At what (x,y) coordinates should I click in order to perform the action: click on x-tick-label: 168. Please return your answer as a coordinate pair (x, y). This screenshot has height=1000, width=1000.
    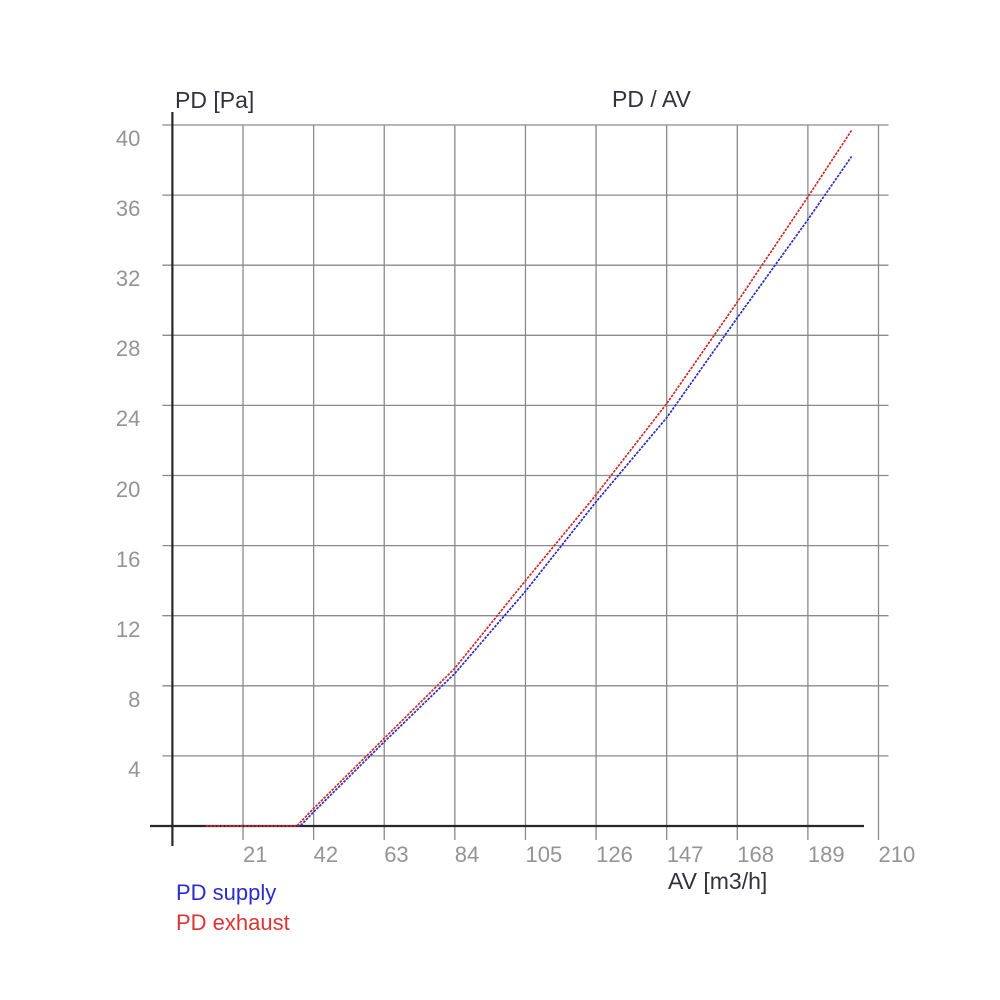
    Looking at the image, I should click on (756, 854).